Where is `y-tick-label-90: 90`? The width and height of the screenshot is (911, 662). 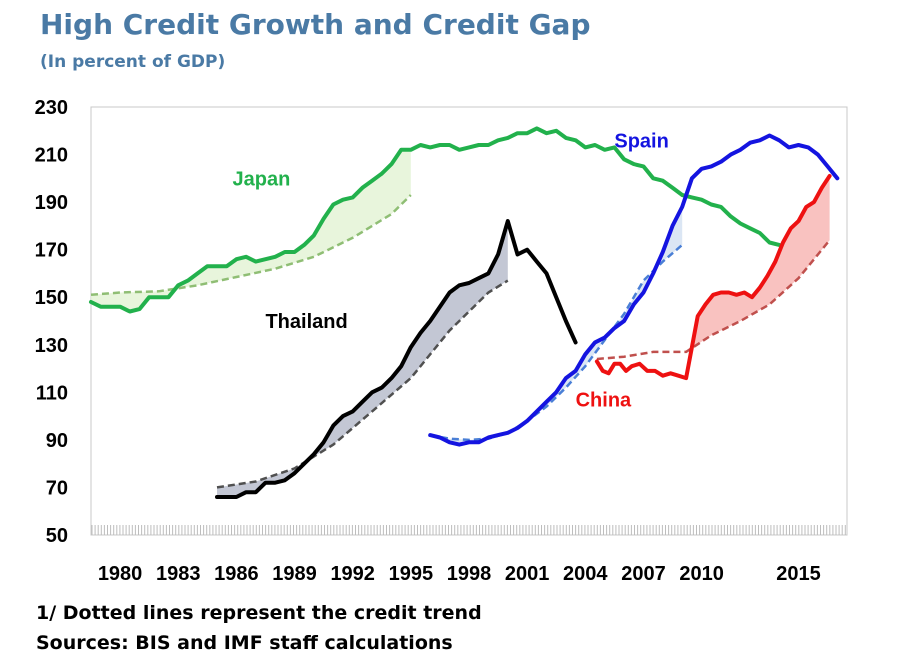
y-tick-label-90: 90 is located at coordinates (57, 441).